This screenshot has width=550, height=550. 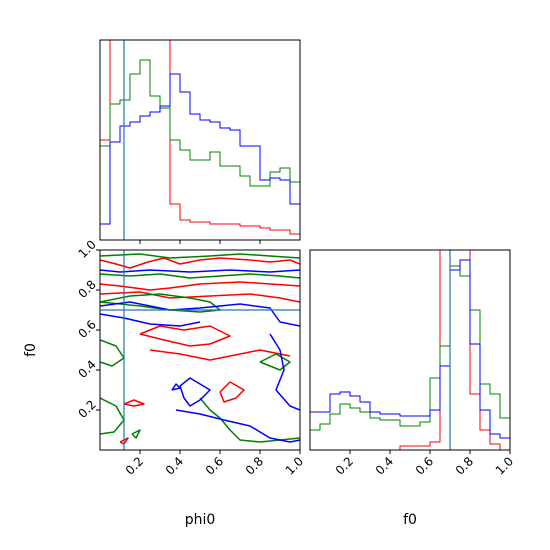 What do you see at coordinates (31, 350) in the screenshot?
I see `ylabel-f0: f0` at bounding box center [31, 350].